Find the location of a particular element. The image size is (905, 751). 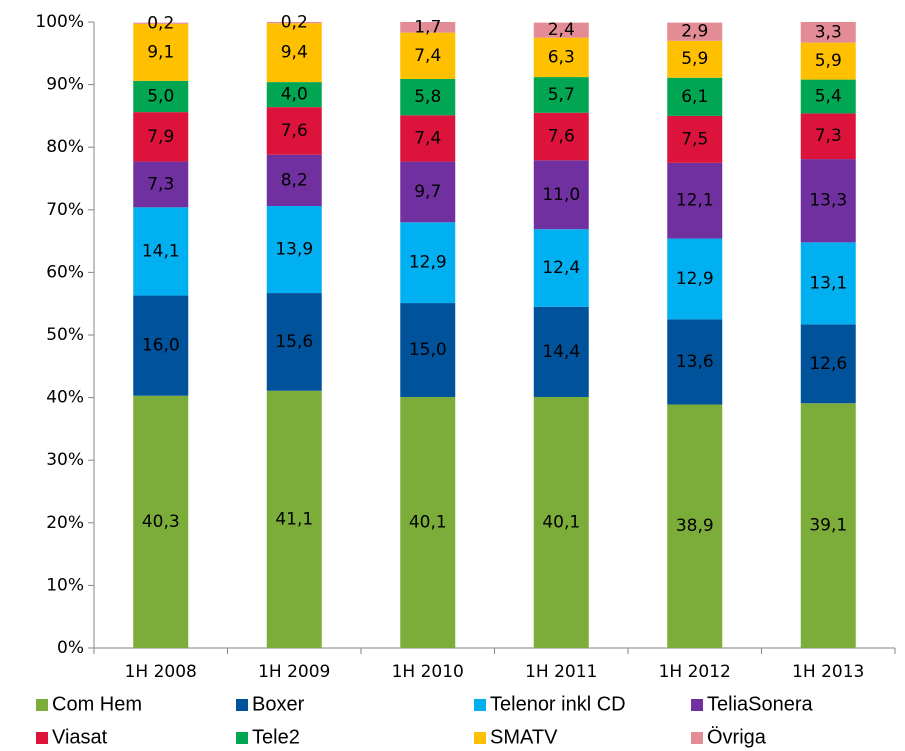

x-tick-label: 1H 2009 is located at coordinates (294, 672).